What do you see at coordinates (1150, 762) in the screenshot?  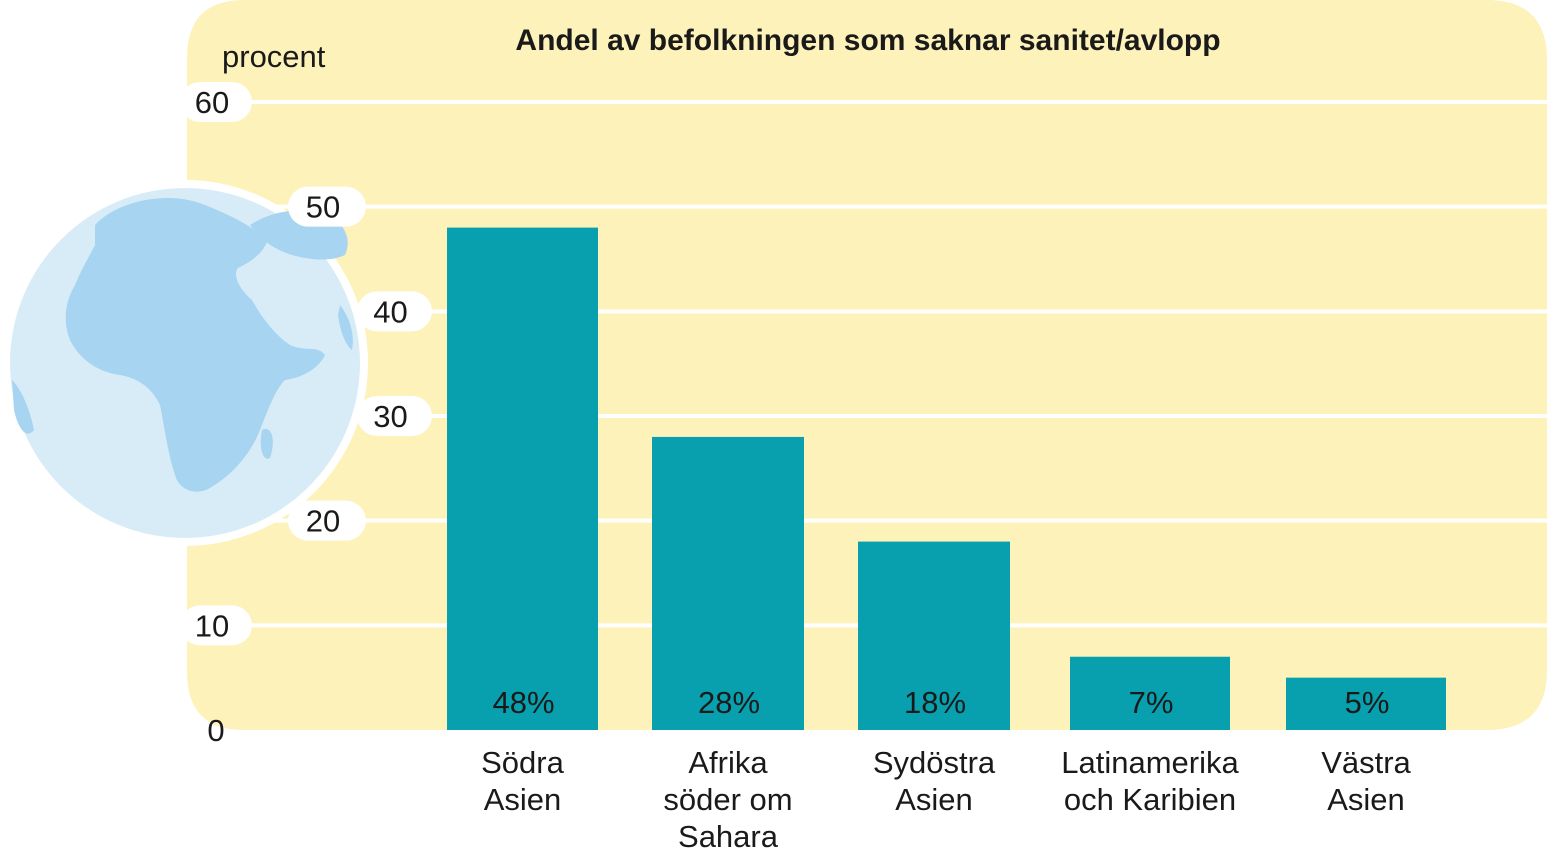 I see `x-tick-label-line: Latinamerika` at bounding box center [1150, 762].